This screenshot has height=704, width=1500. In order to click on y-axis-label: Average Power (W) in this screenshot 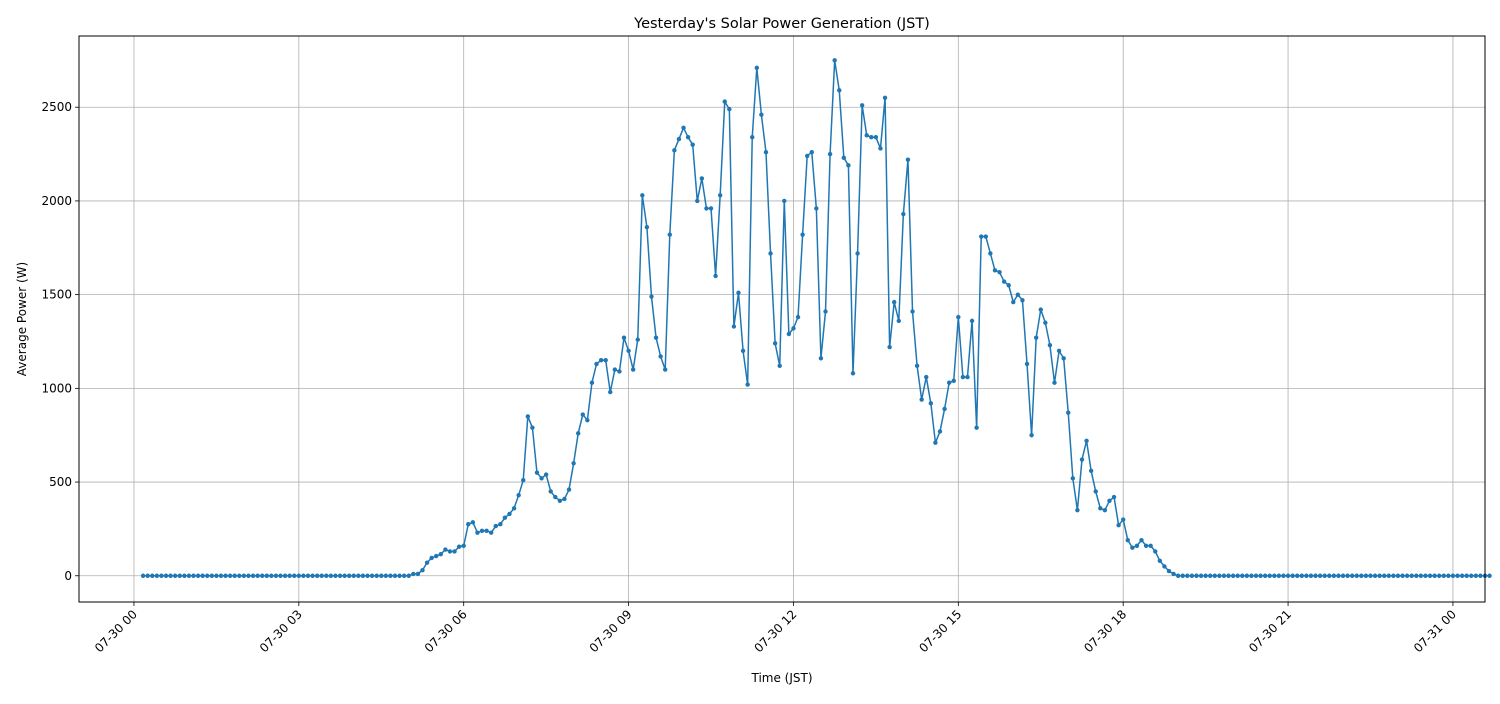, I will do `click(22, 319)`.